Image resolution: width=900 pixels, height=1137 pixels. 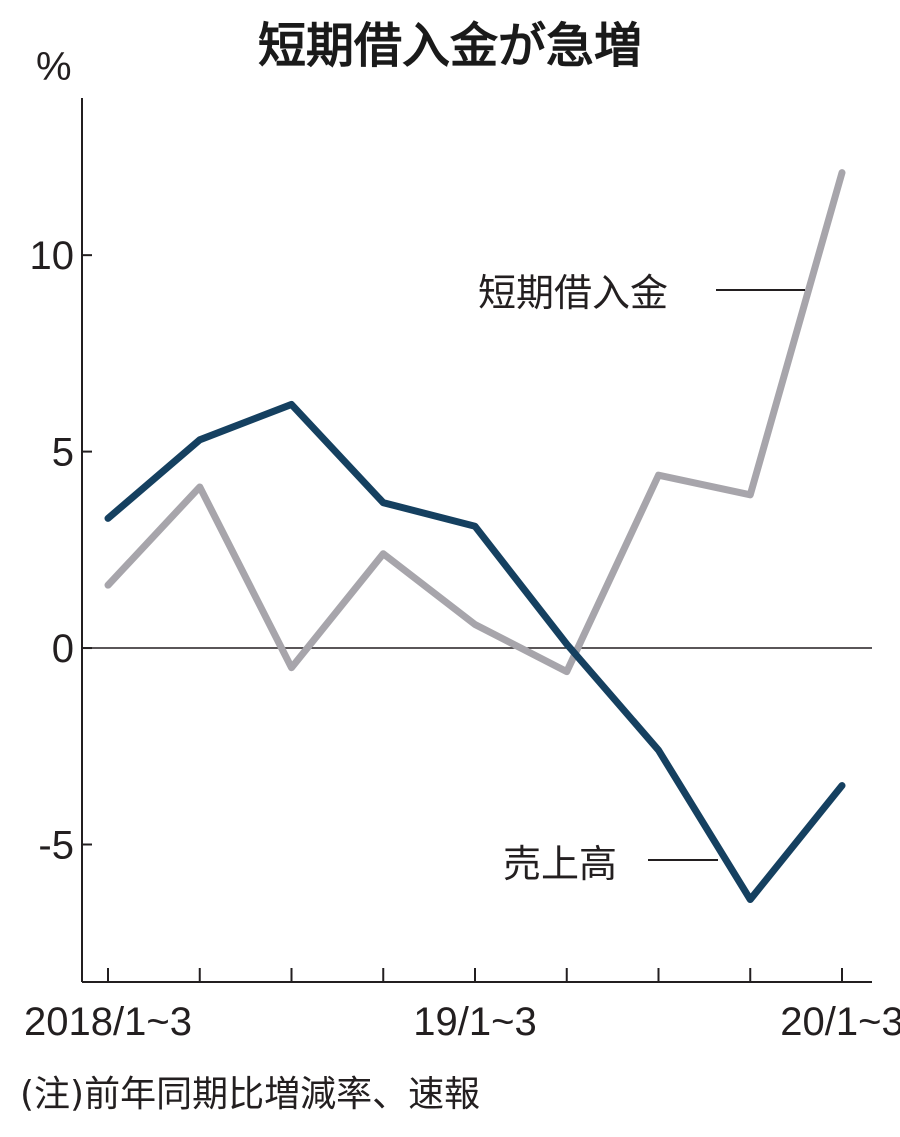 I want to click on chart-title: 短期借入金が急増, so click(x=450, y=46).